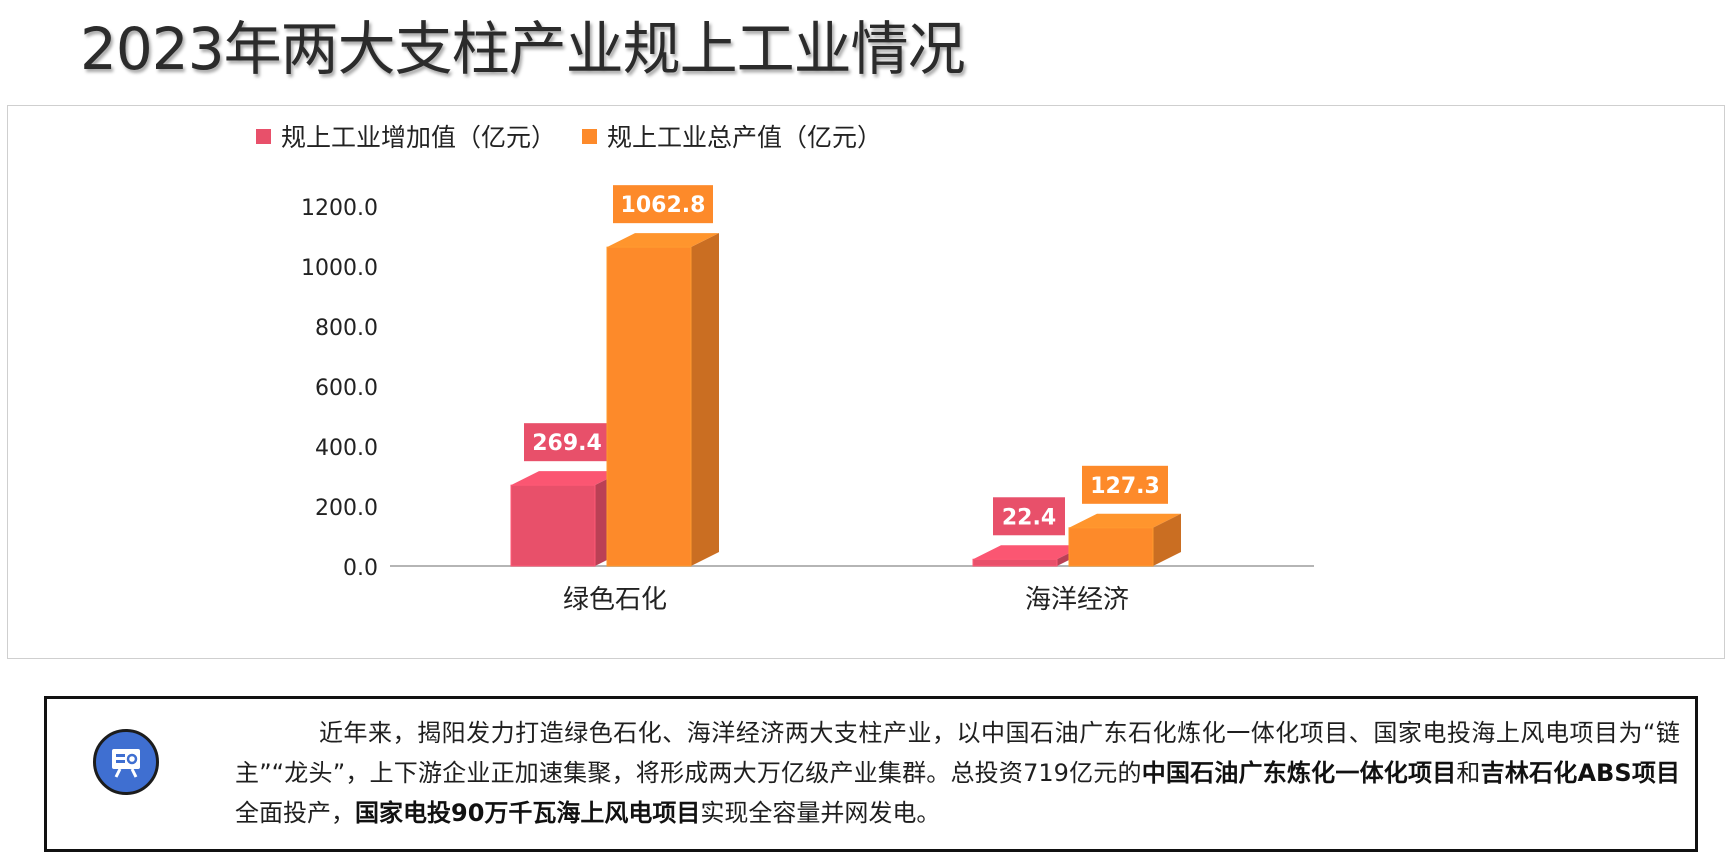 The width and height of the screenshot is (1731, 859). Describe the element at coordinates (523, 49) in the screenshot. I see `page-title: 2023年两大支柱产业规上工业情况` at that location.